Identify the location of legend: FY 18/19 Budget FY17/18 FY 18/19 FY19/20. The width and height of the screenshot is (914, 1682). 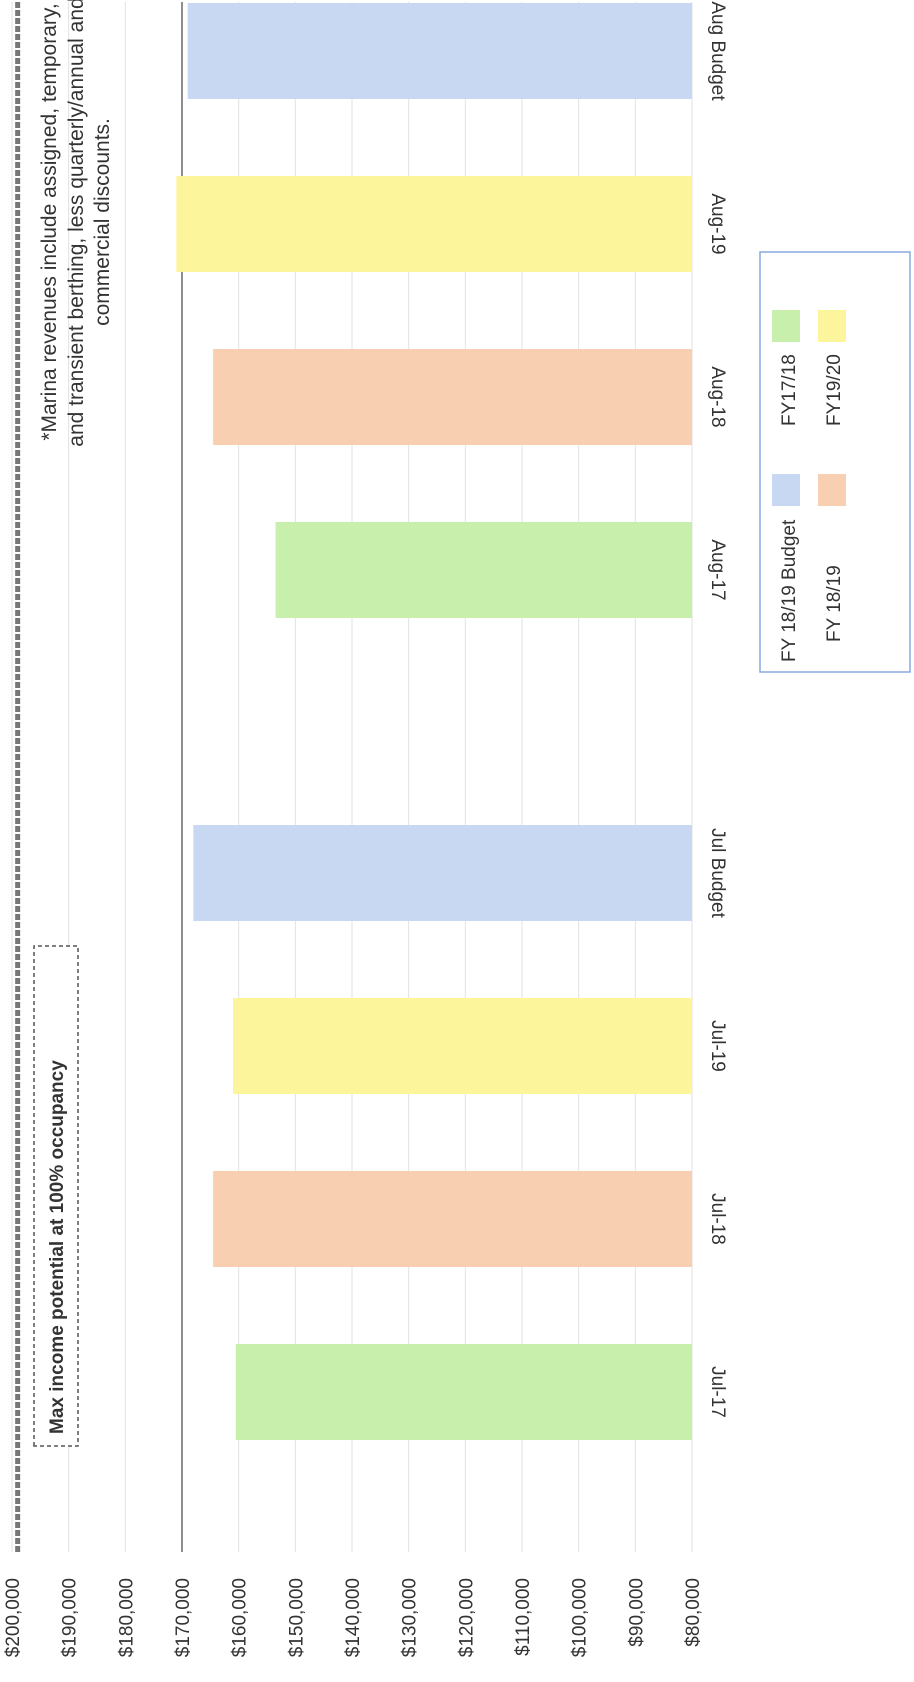
(835, 462).